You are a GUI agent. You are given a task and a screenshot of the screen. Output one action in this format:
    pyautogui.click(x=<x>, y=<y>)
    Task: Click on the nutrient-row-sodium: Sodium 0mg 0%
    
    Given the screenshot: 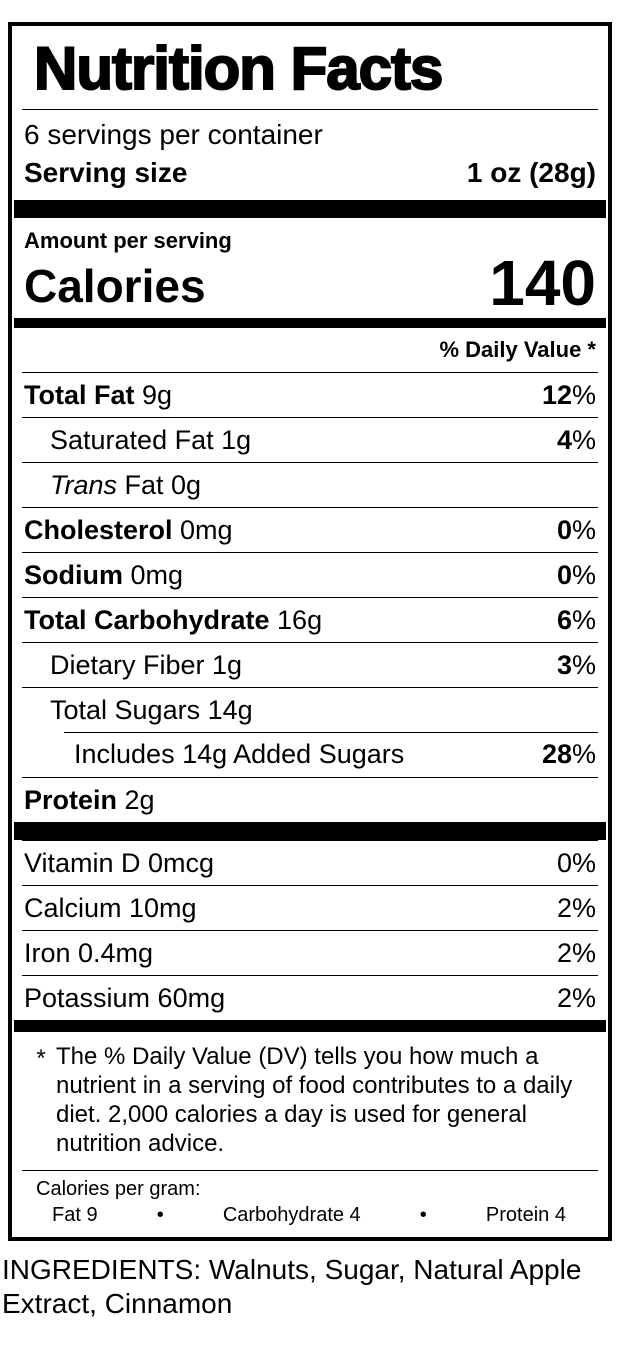 What is the action you would take?
    pyautogui.click(x=310, y=574)
    